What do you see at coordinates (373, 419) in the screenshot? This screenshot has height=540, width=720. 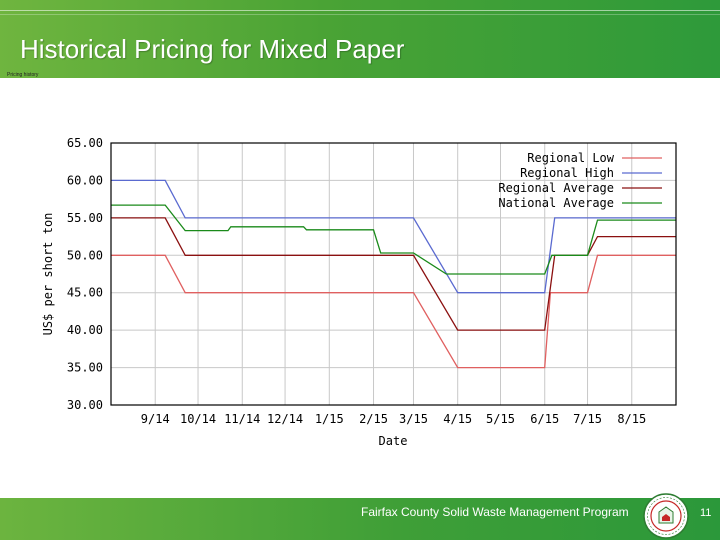 I see `x-tick-label: 2/15` at bounding box center [373, 419].